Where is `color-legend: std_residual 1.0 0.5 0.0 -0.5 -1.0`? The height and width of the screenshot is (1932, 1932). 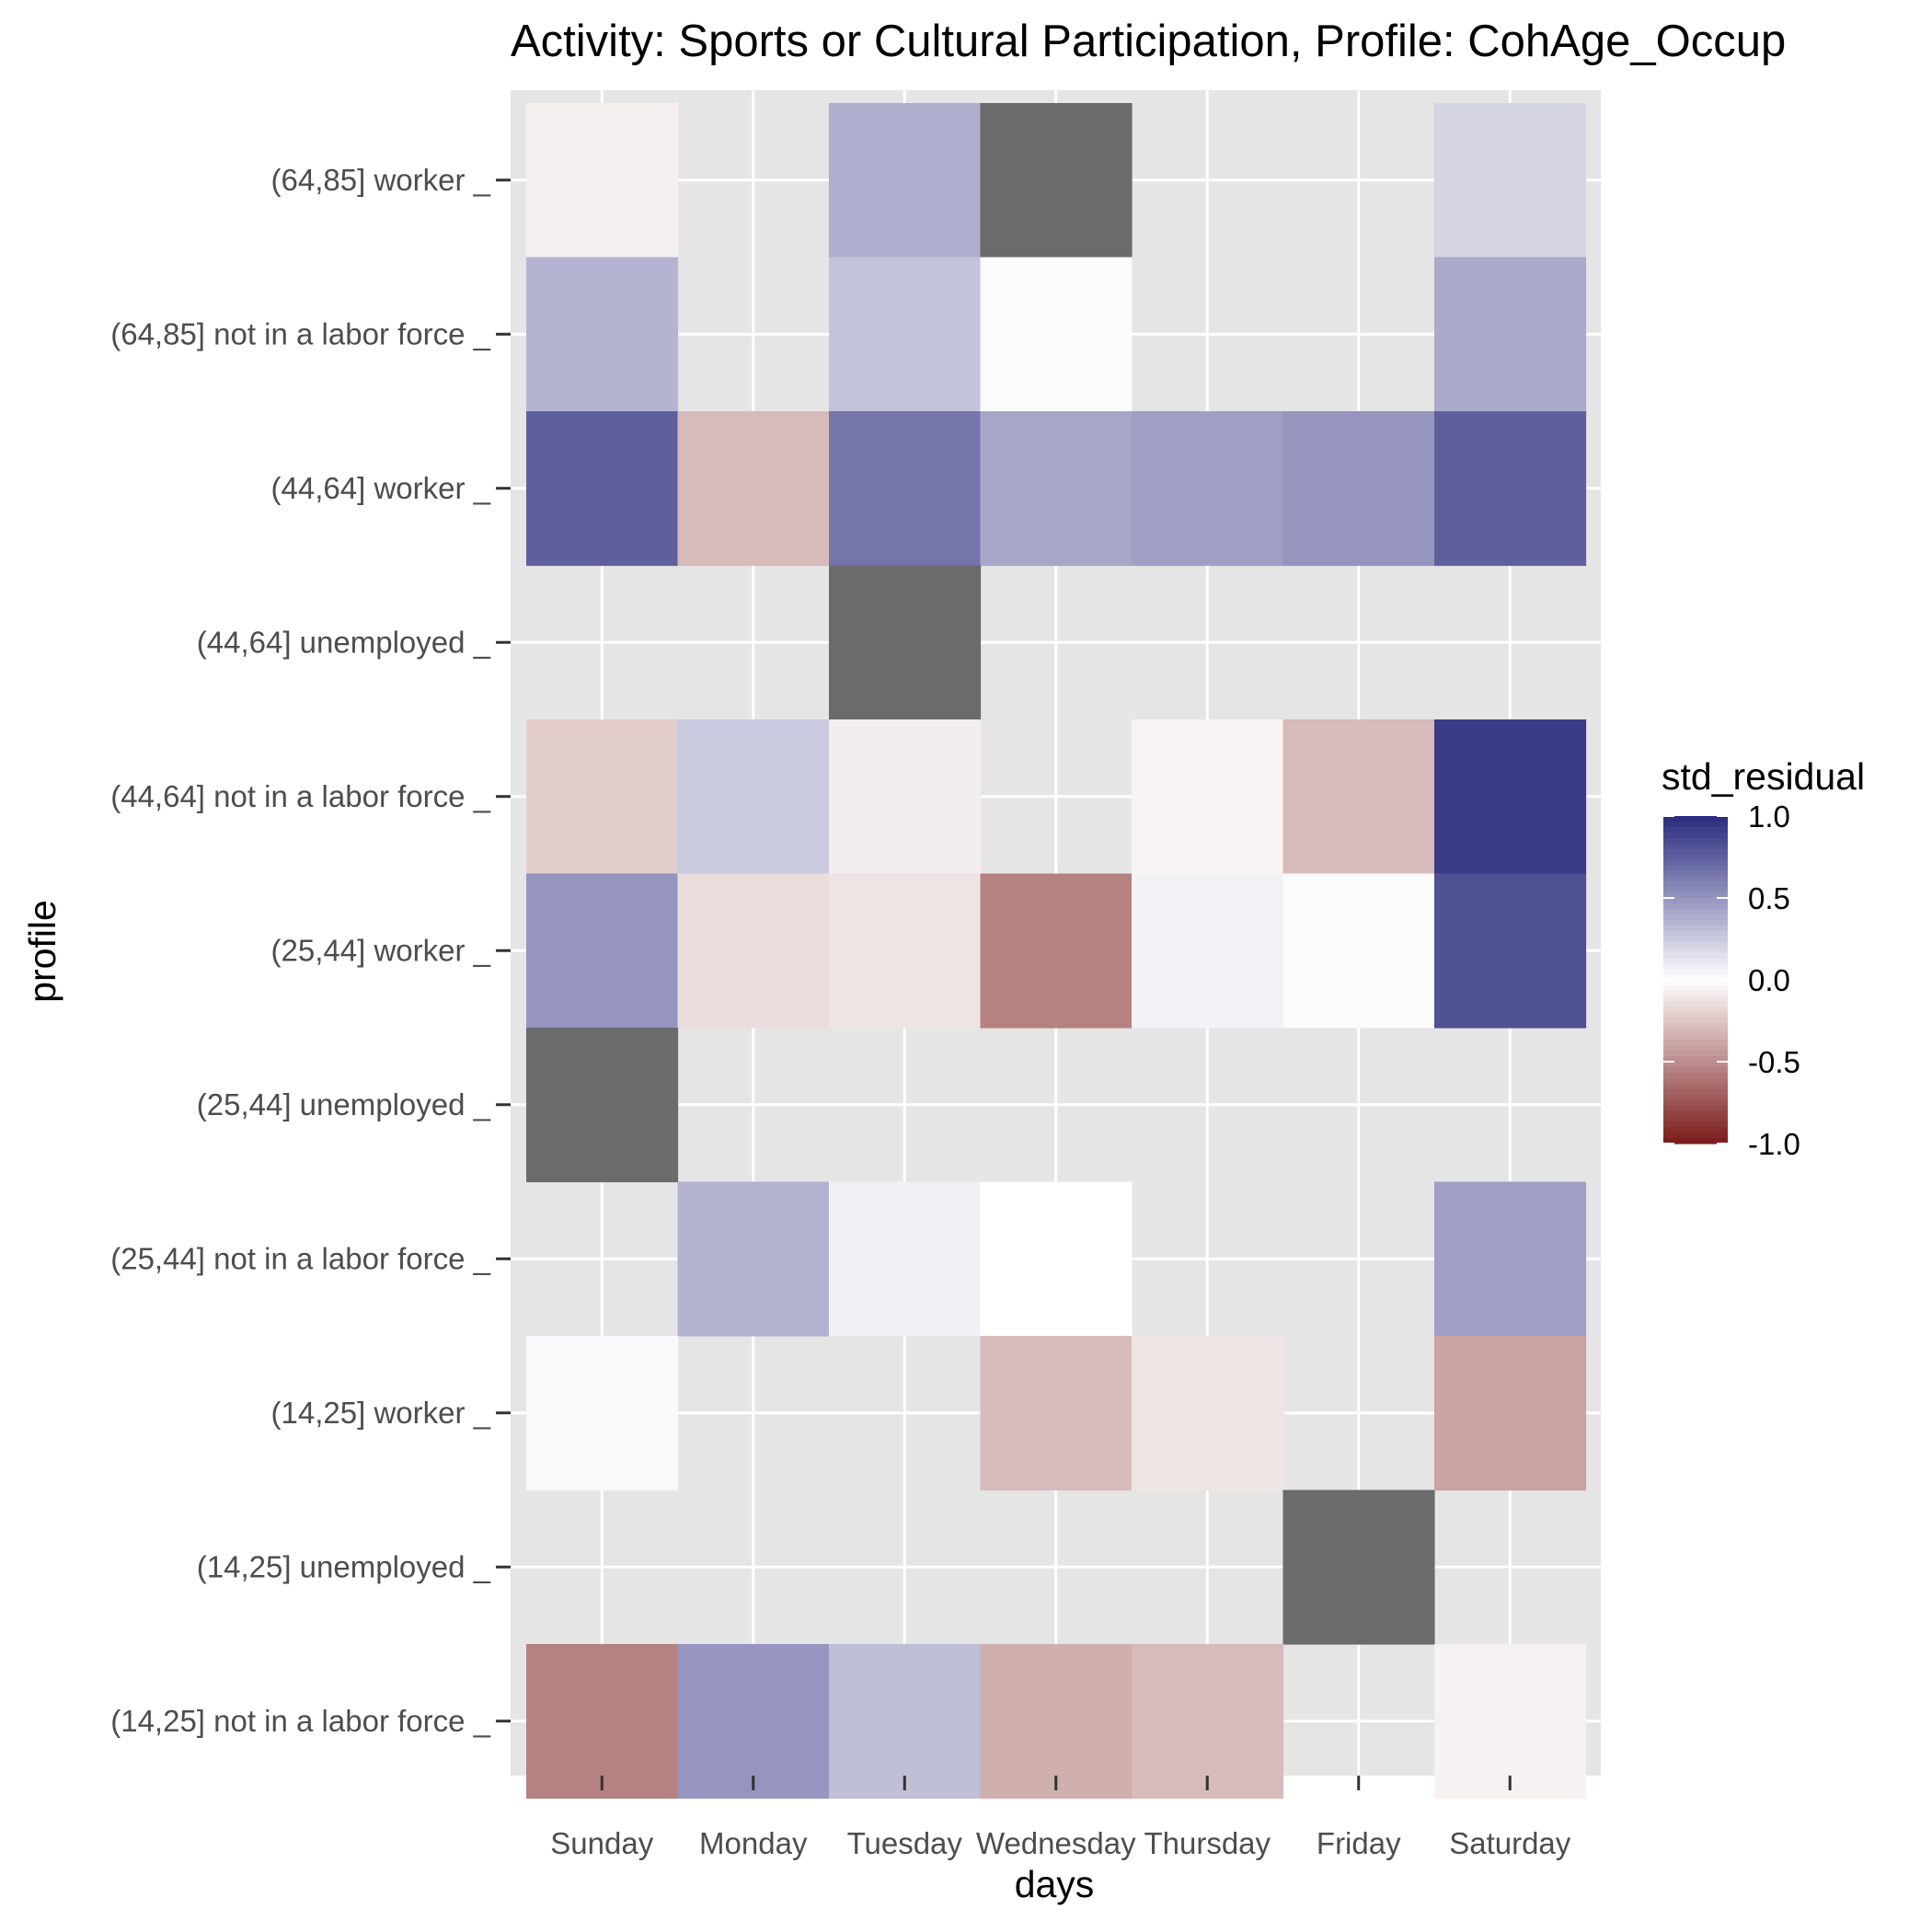 color-legend: std_residual 1.0 0.5 0.0 -0.5 -1.0 is located at coordinates (1763, 958).